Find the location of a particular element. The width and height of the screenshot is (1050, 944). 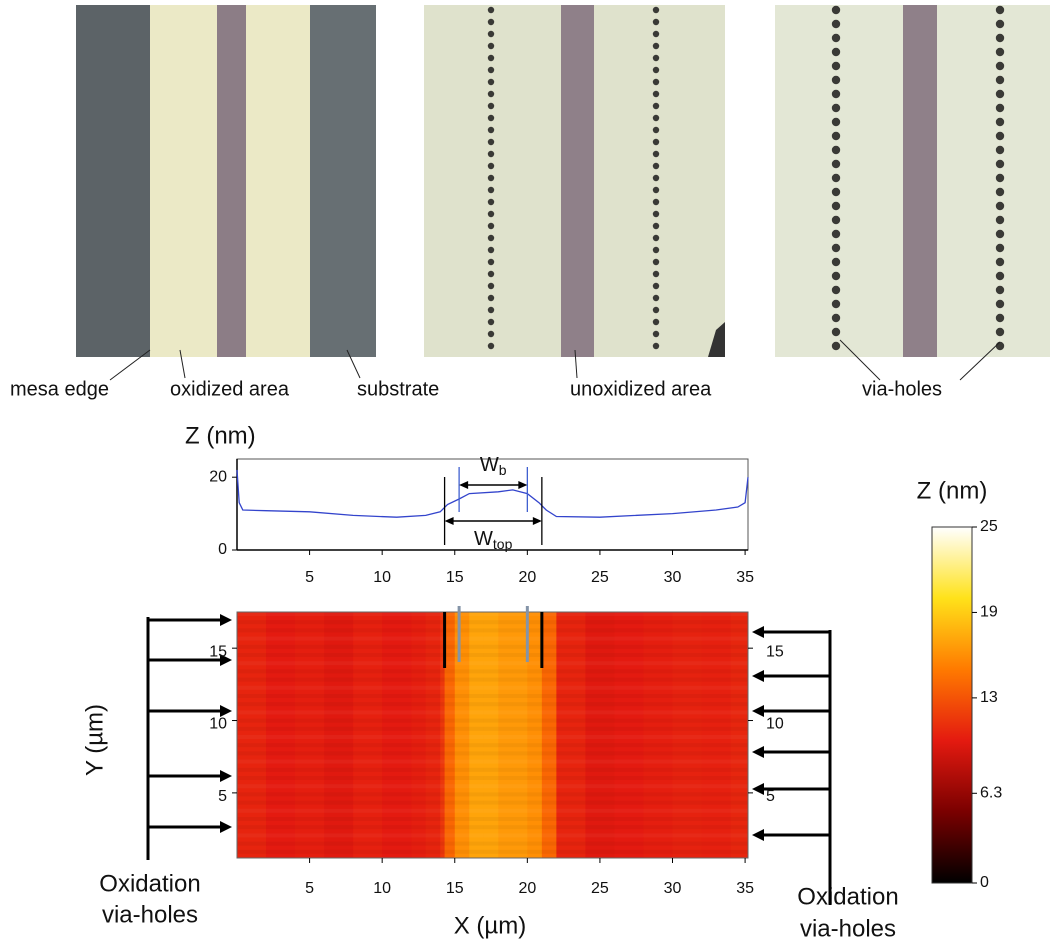

y-tick-label: 10 is located at coordinates (775, 724).